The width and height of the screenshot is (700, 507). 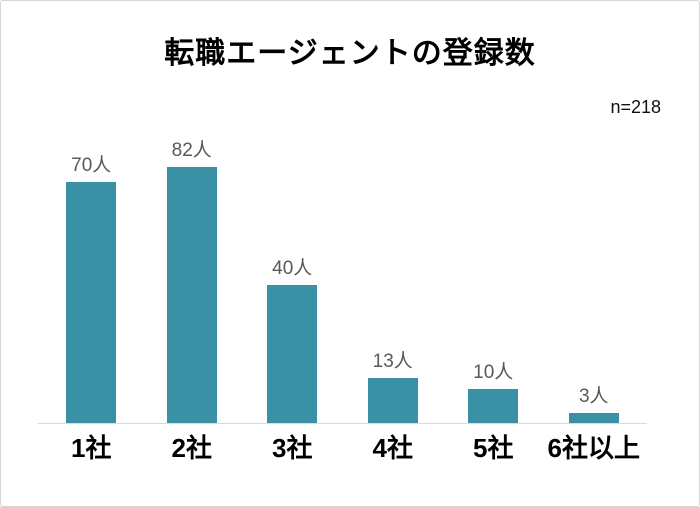 I want to click on sample-size-label: n=218, so click(x=635, y=107).